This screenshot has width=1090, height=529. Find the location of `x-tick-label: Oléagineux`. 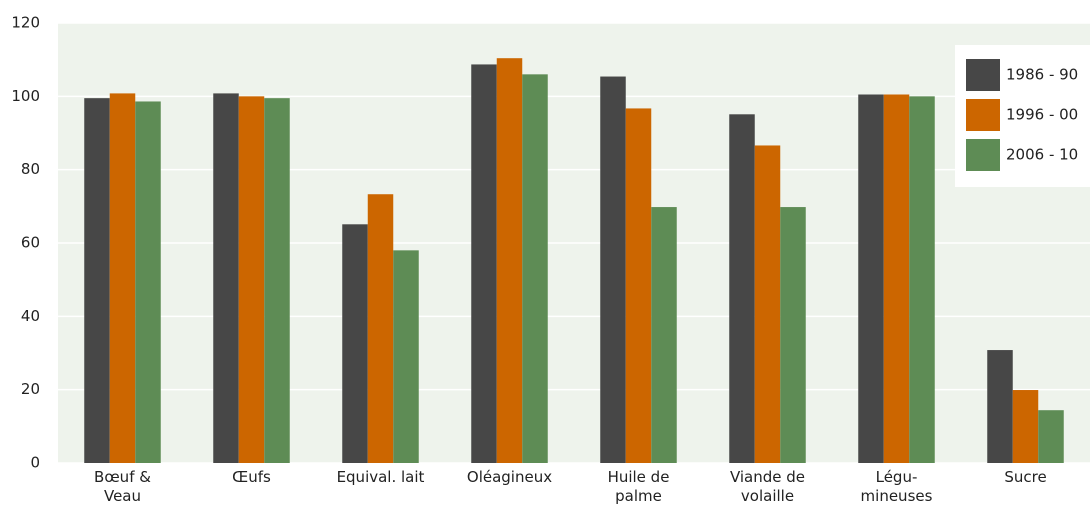

x-tick-label: Oléagineux is located at coordinates (509, 477).